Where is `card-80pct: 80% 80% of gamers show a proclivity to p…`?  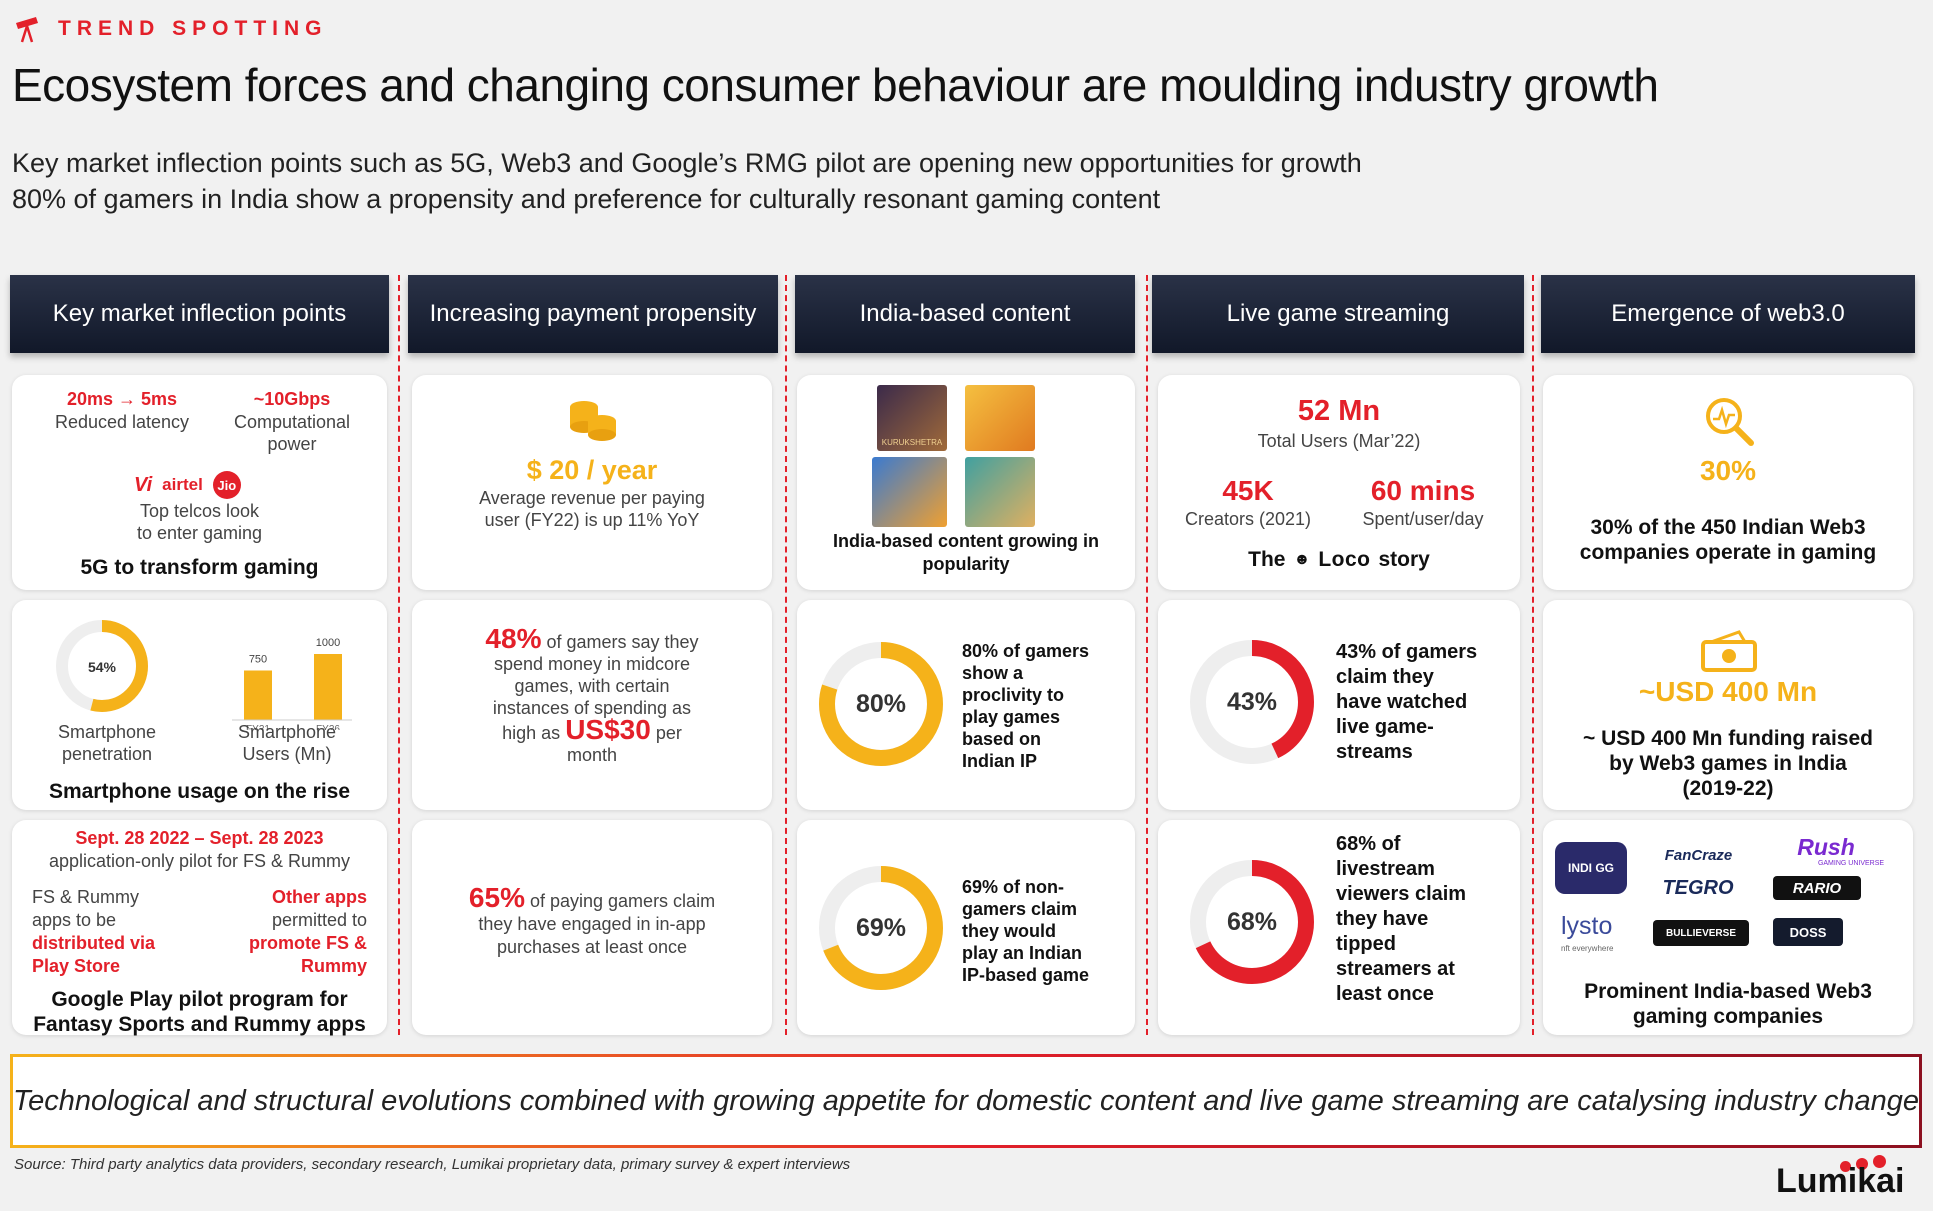 card-80pct: 80% 80% of gamers show a proclivity to p… is located at coordinates (966, 705).